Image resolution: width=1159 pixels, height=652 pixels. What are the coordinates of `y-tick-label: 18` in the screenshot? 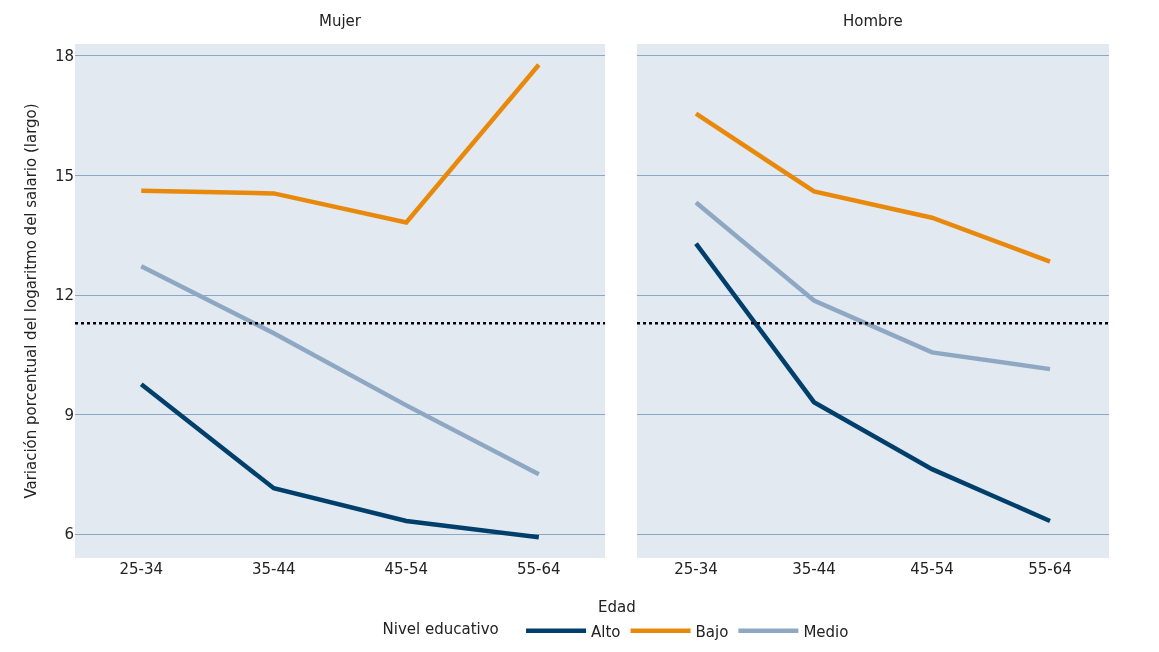 It's located at (64, 56).